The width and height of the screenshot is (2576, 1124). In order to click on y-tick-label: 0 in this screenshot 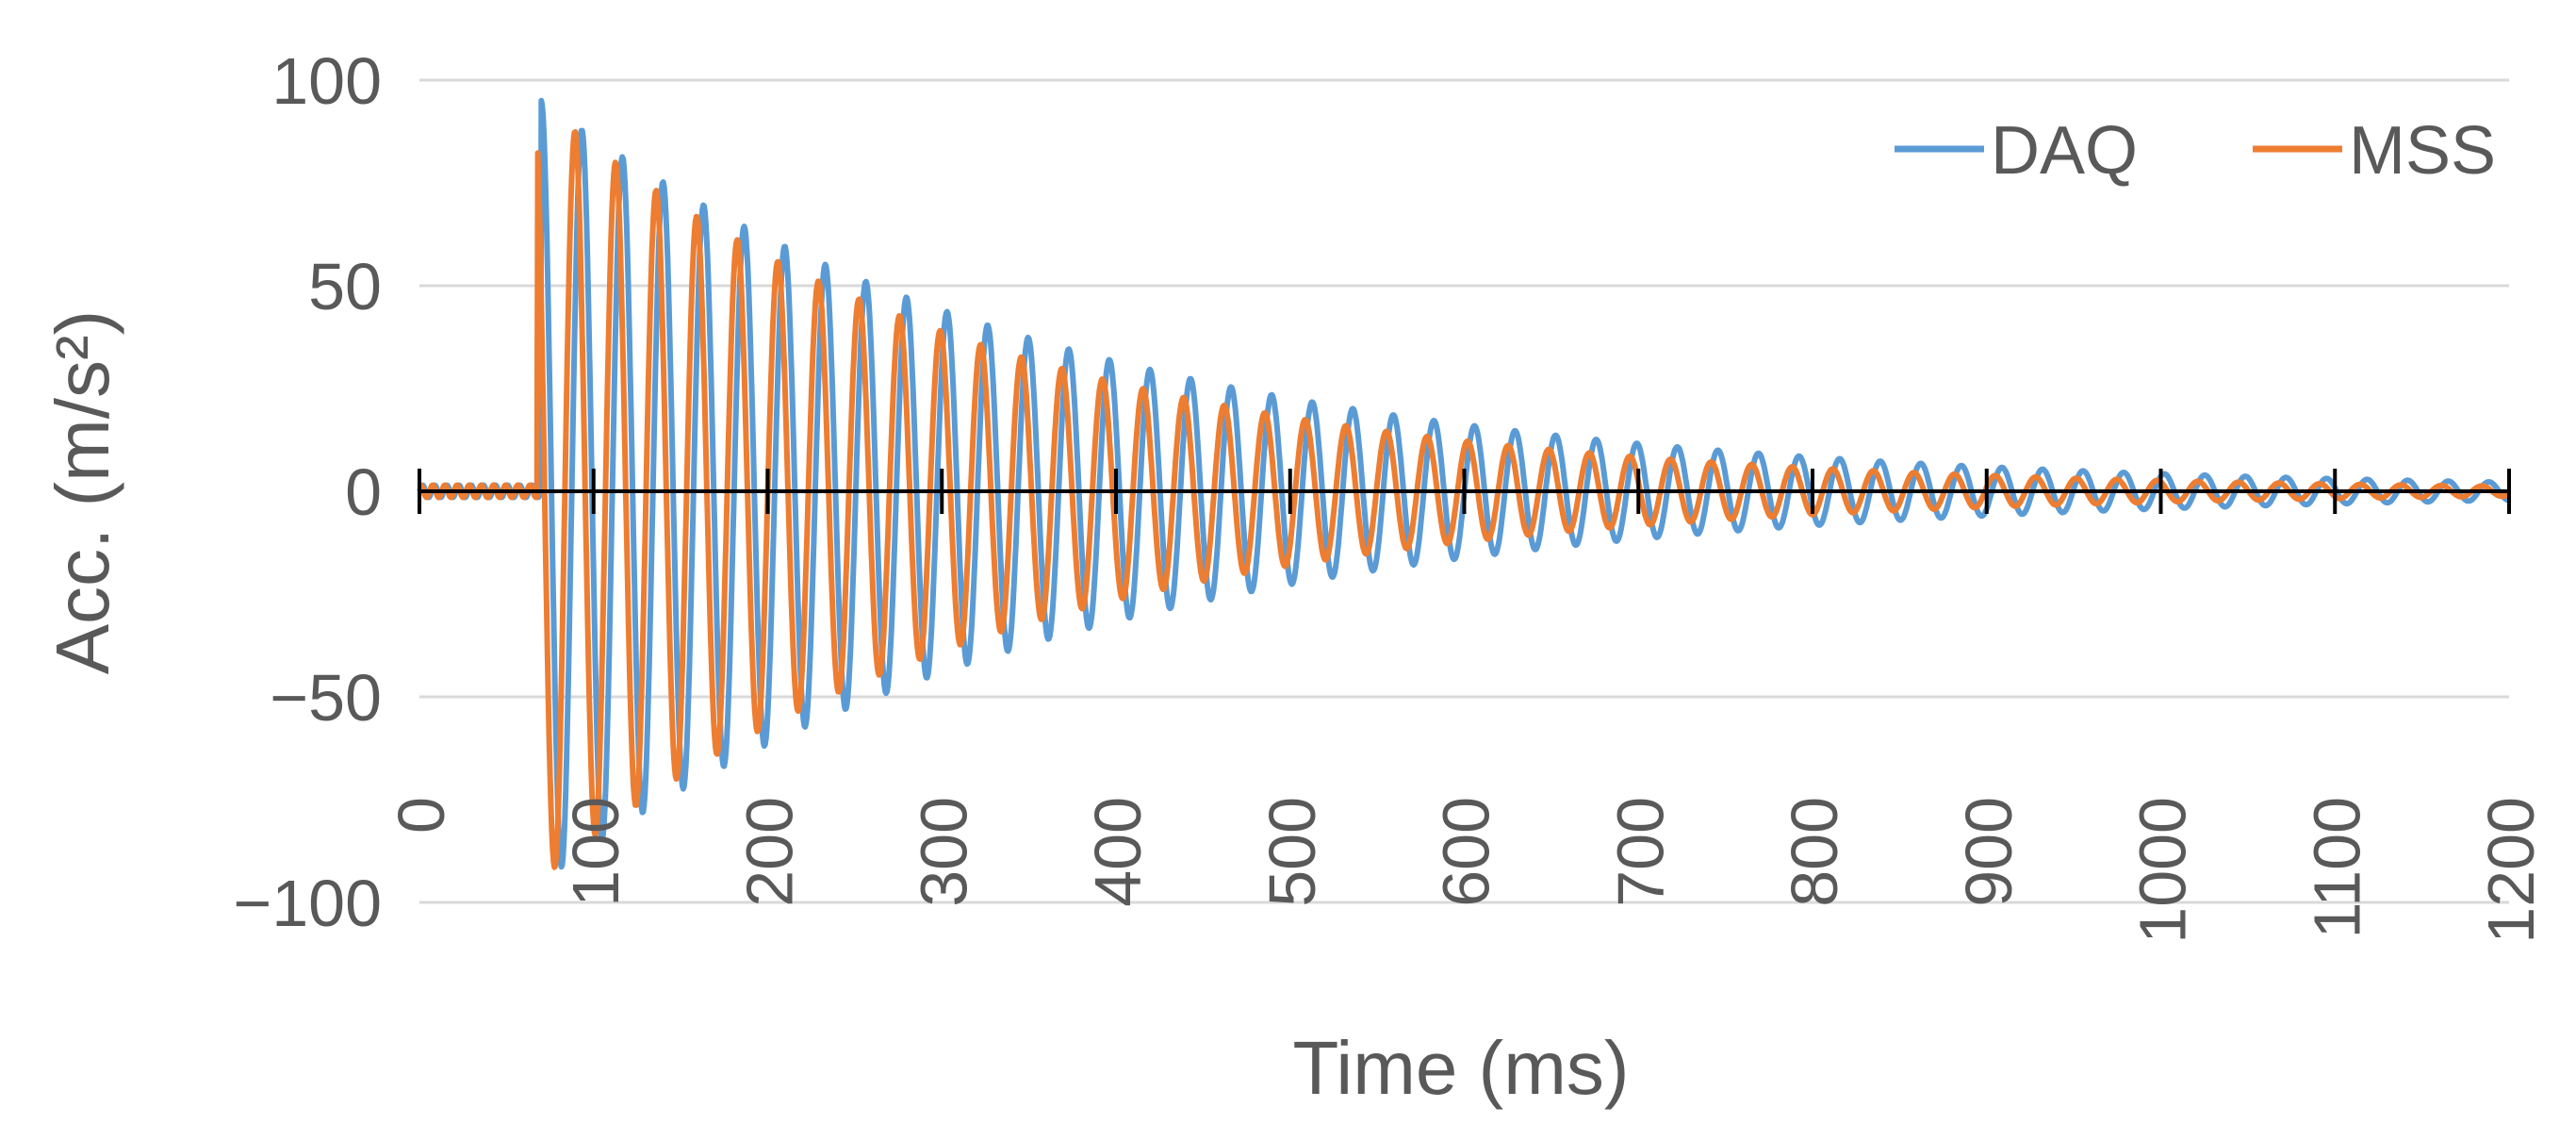, I will do `click(363, 492)`.